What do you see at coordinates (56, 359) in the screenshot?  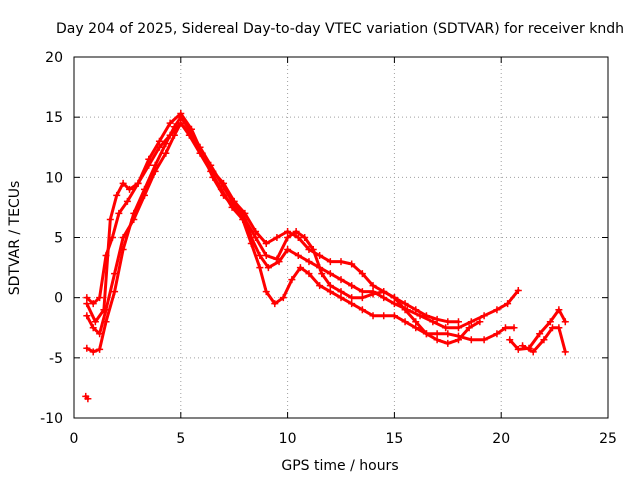 I see `y-tick-label: -5` at bounding box center [56, 359].